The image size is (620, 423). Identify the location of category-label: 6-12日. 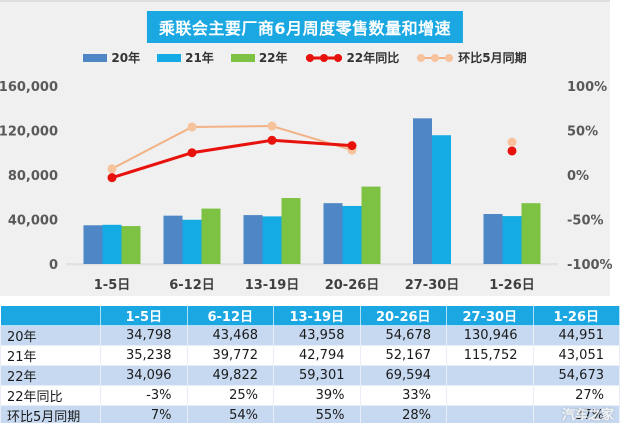
(192, 285).